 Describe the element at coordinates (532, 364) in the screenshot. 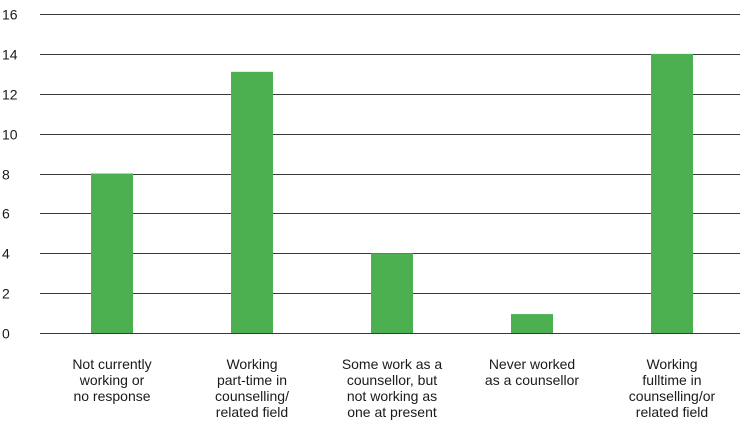

I see `category-label-line: Never worked` at that location.